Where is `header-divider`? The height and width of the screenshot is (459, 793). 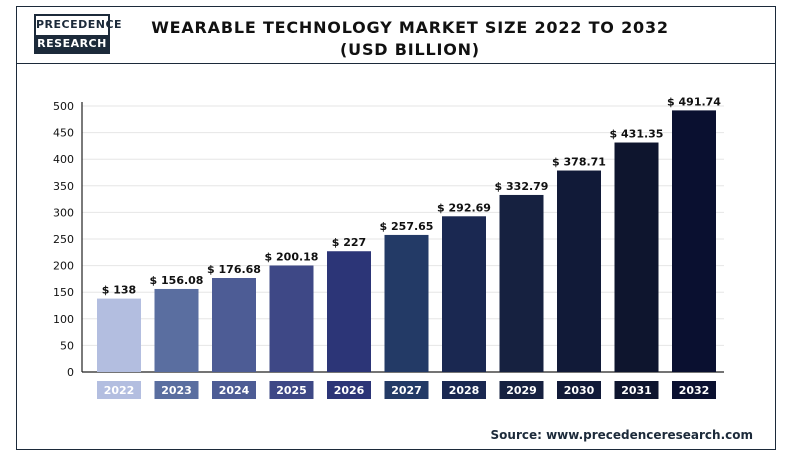 header-divider is located at coordinates (396, 63).